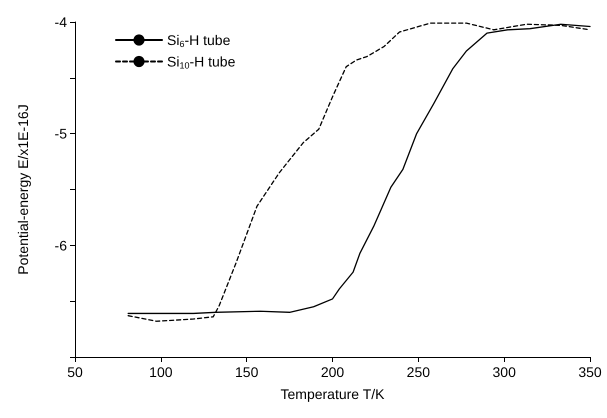  I want to click on x-tick-label: 350, so click(590, 372).